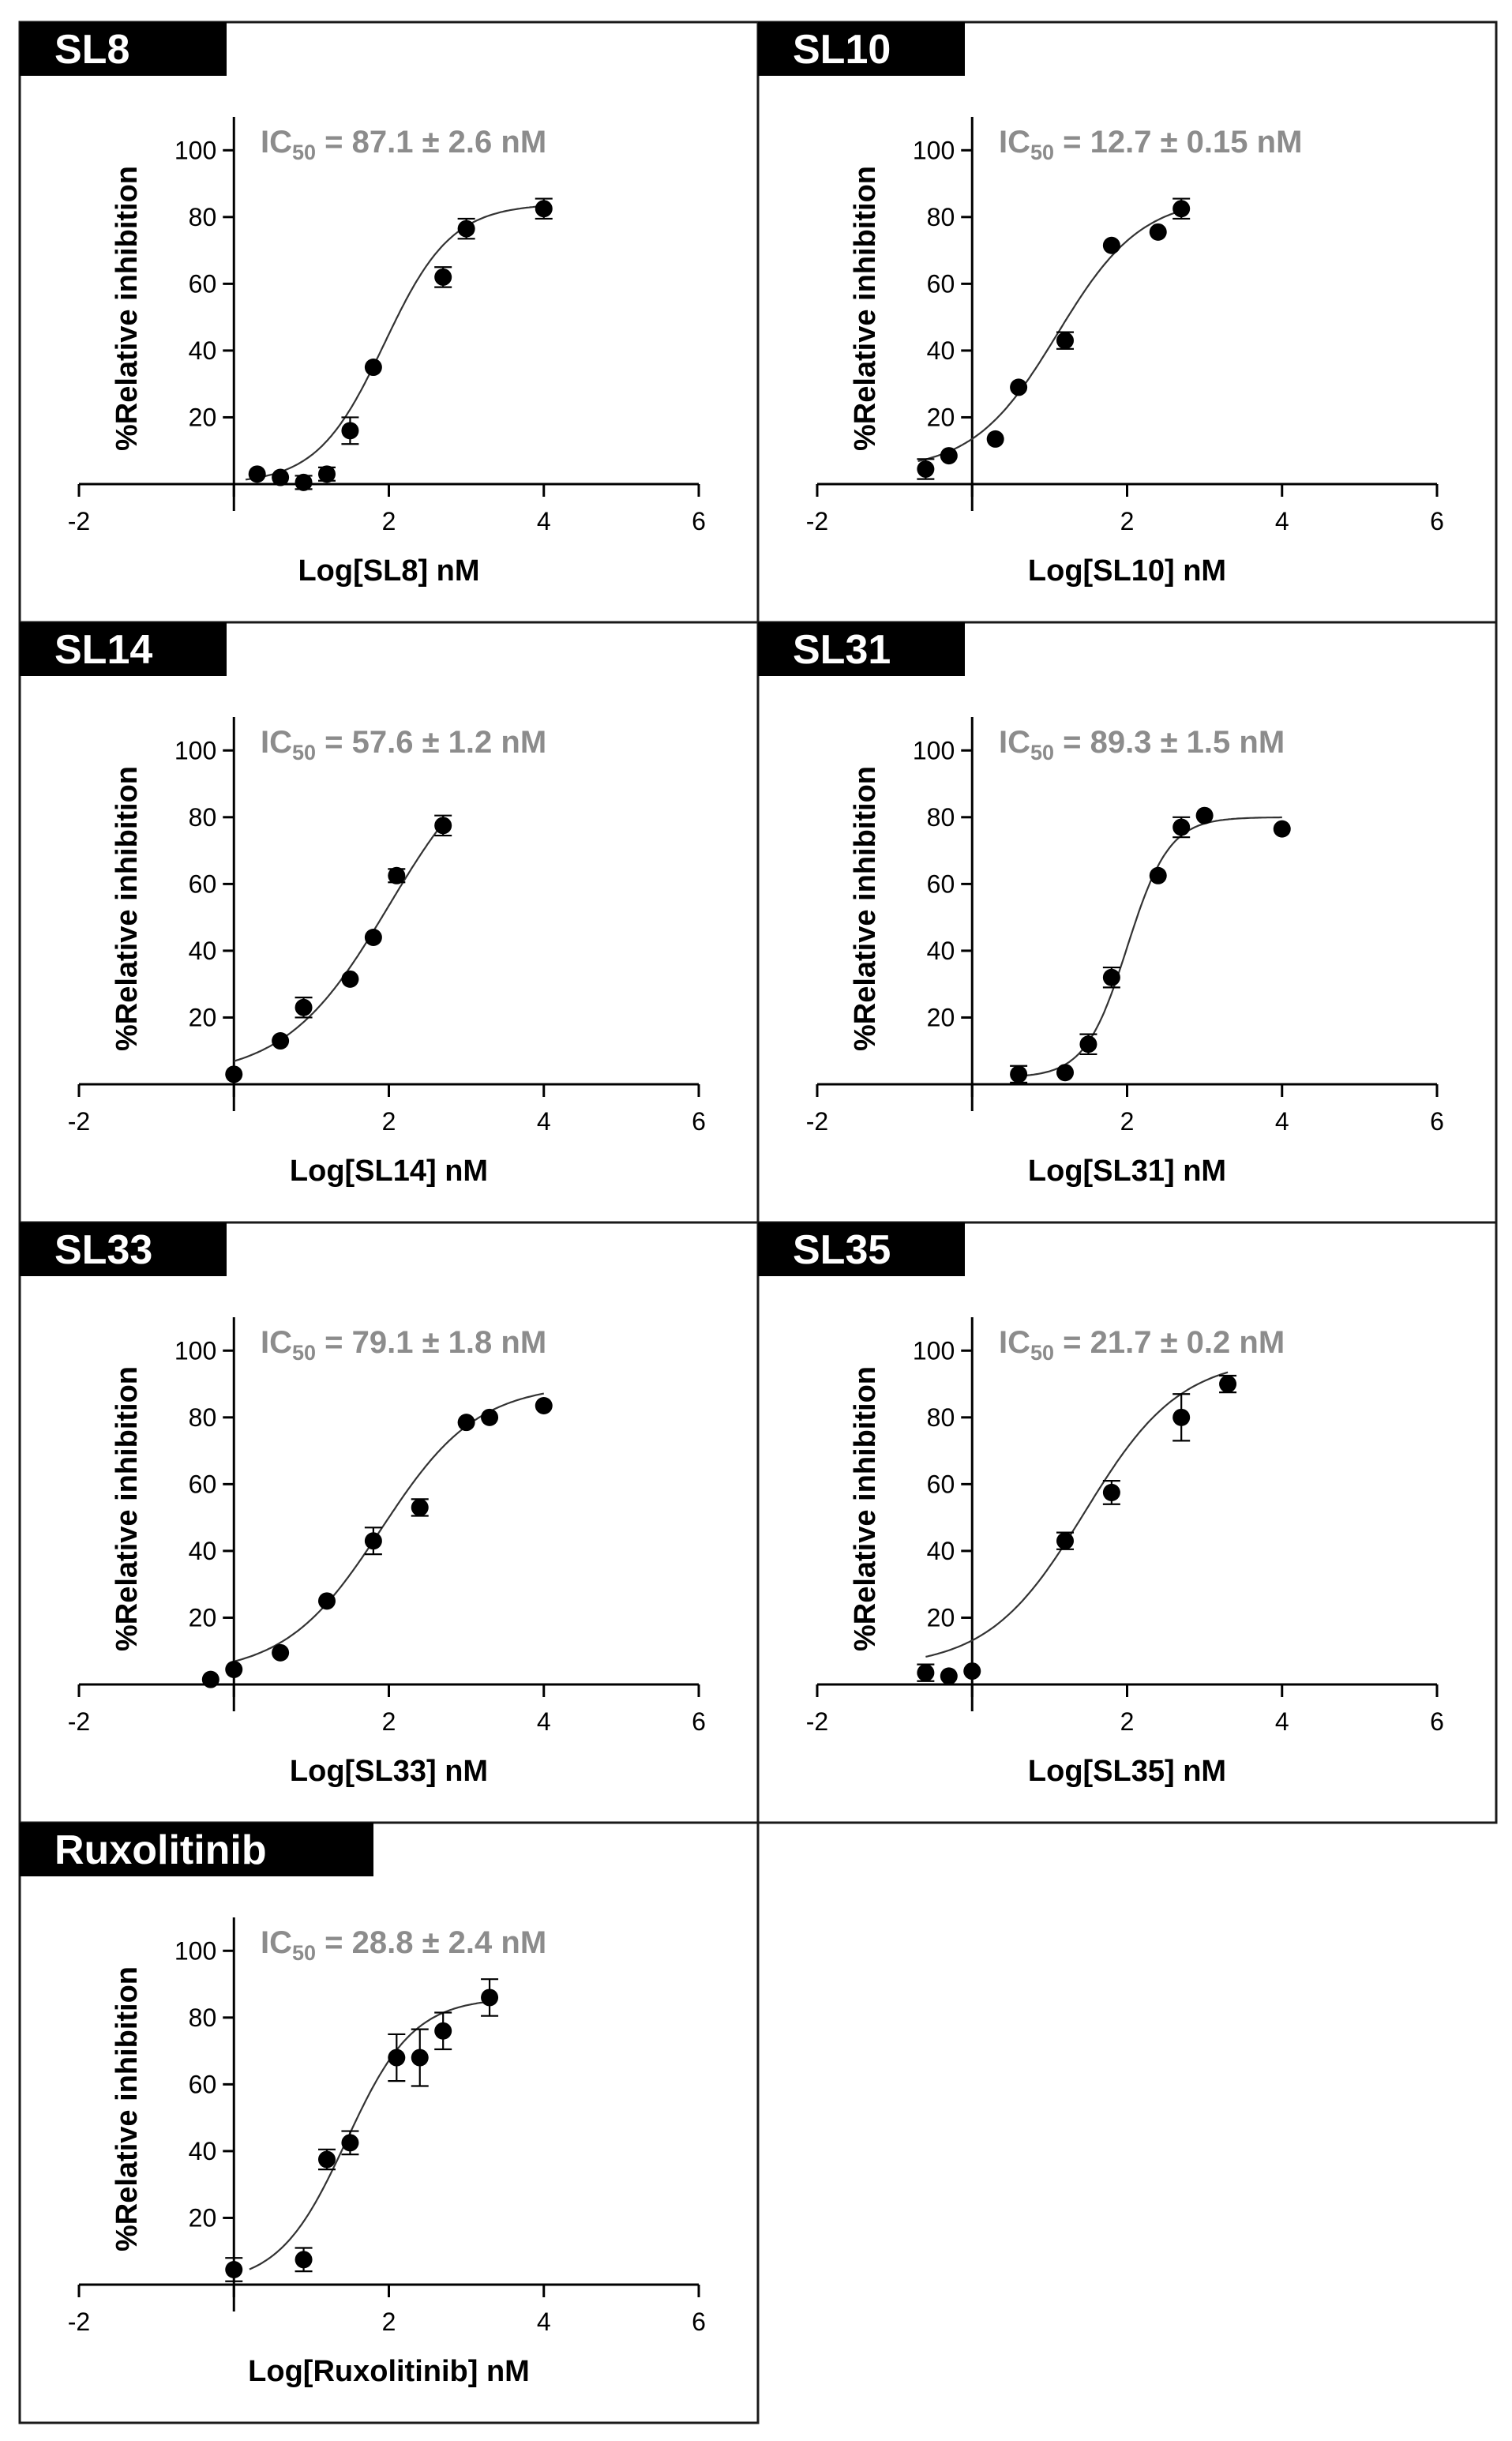  Describe the element at coordinates (103, 650) in the screenshot. I see `compound-label: SL14` at that location.